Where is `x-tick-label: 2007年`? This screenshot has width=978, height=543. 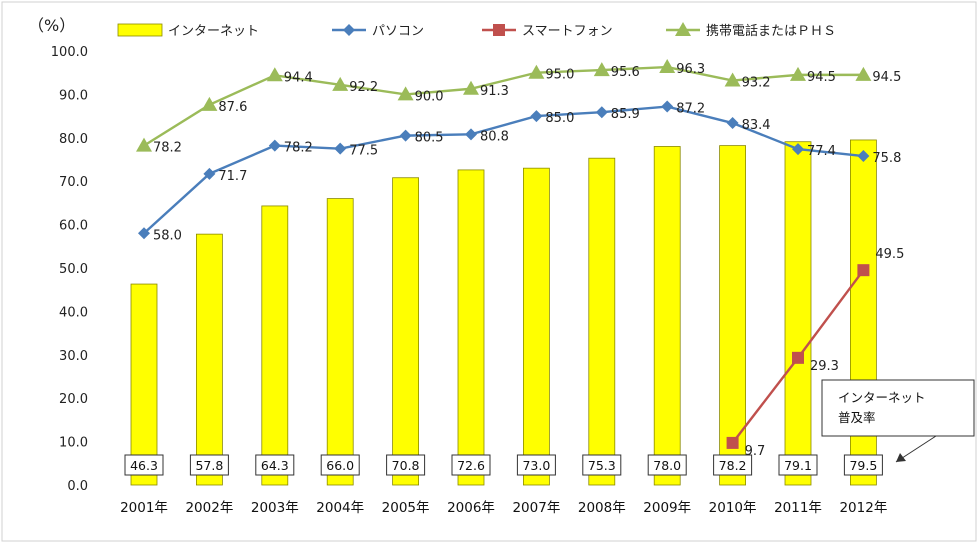
x-tick-label: 2007年 is located at coordinates (536, 508).